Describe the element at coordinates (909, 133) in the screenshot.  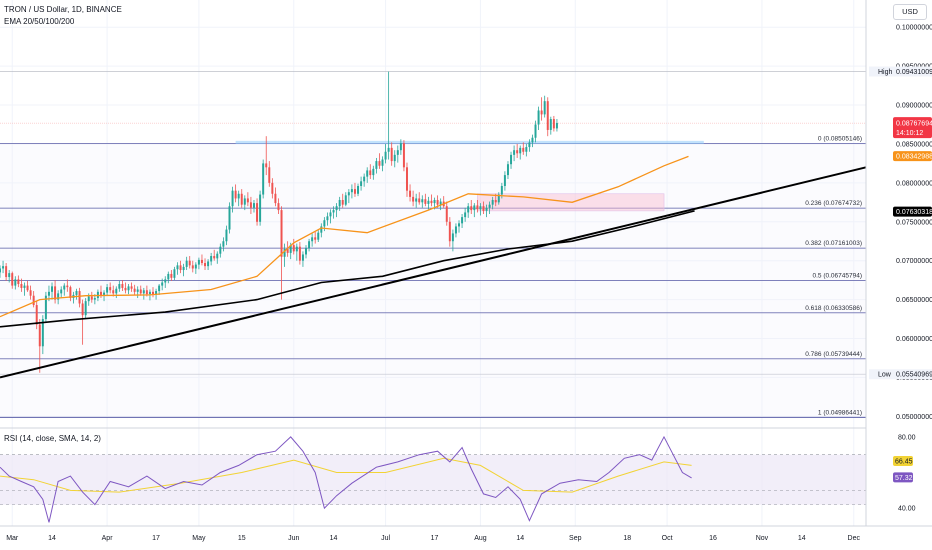
I see `bar-countdown: 14:10:12` at that location.